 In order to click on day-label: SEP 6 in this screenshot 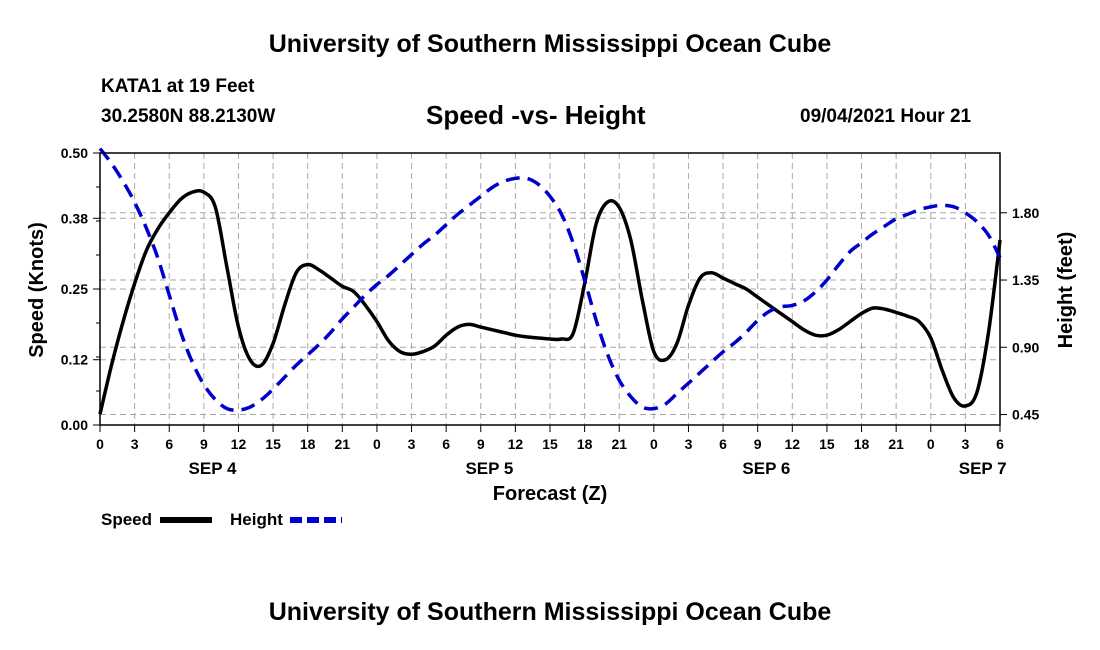, I will do `click(766, 468)`.